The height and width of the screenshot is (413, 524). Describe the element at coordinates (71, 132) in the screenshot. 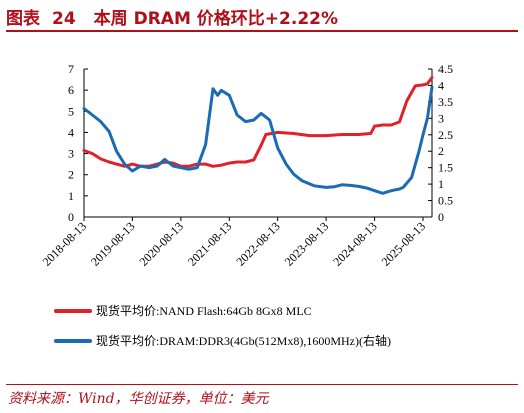

I see `left-tick-label: 4` at that location.